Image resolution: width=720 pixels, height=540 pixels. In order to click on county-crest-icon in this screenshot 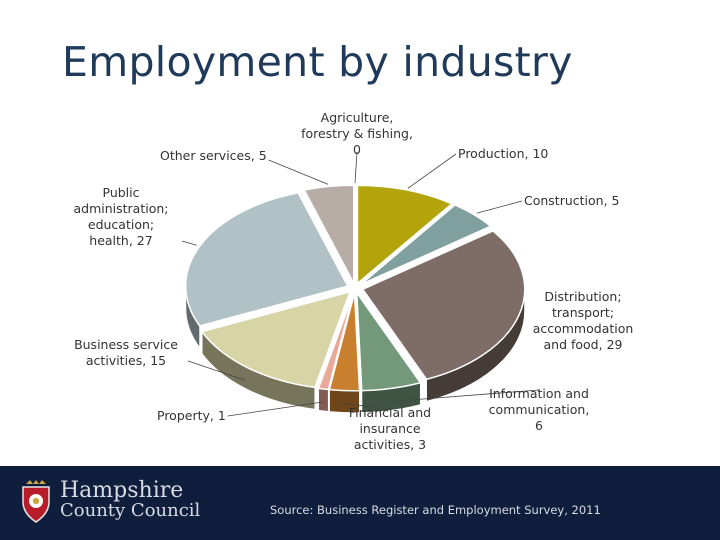, I will do `click(36, 501)`.